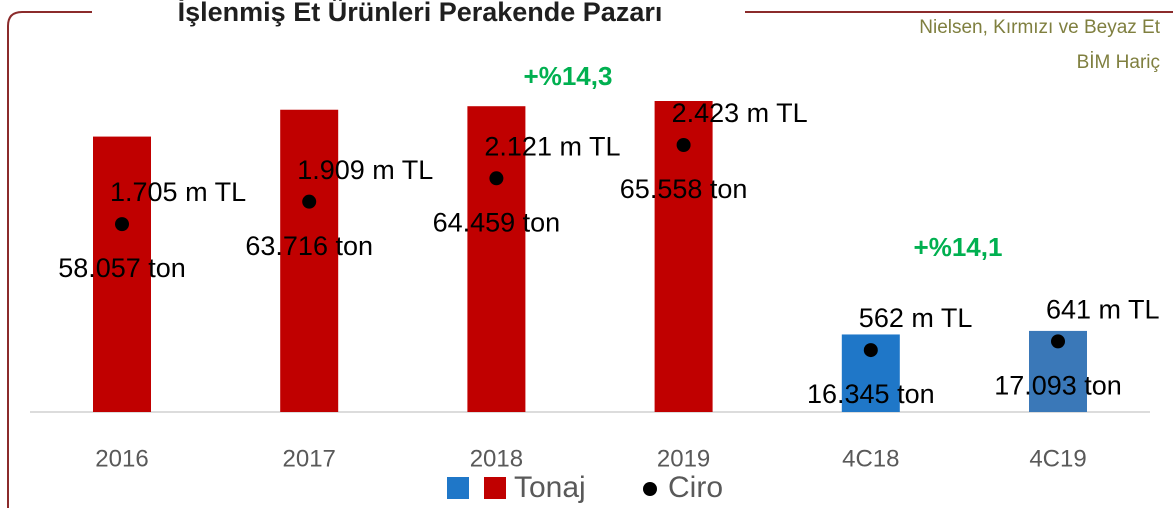 The image size is (1173, 508). What do you see at coordinates (1057, 458) in the screenshot?
I see `x-tick-label: 4C19` at bounding box center [1057, 458].